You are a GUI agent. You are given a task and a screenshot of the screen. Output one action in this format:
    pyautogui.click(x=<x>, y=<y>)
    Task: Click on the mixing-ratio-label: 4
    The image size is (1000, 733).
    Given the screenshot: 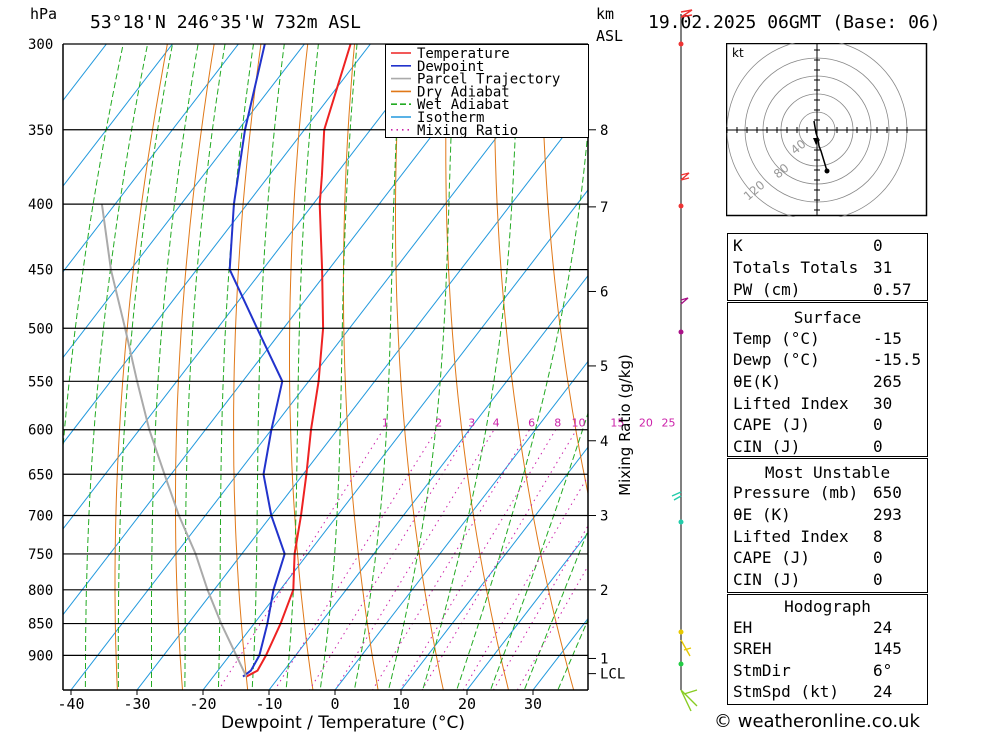 What is the action you would take?
    pyautogui.click(x=496, y=423)
    